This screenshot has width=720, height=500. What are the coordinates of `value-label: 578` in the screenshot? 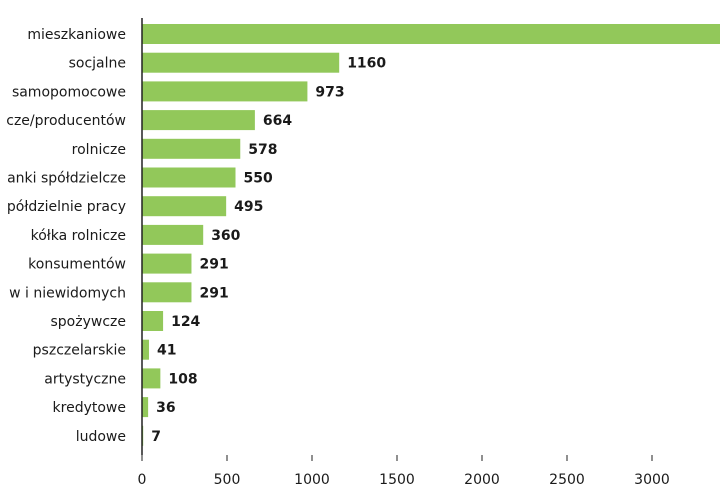 It's located at (262, 150).